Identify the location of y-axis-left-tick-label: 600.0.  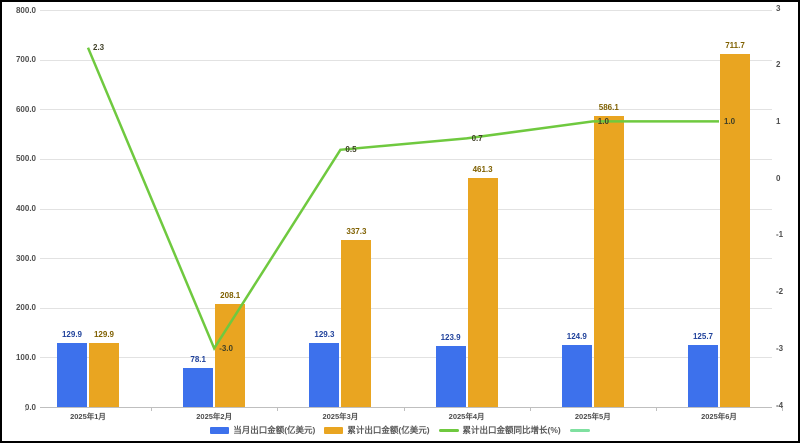
(25, 109).